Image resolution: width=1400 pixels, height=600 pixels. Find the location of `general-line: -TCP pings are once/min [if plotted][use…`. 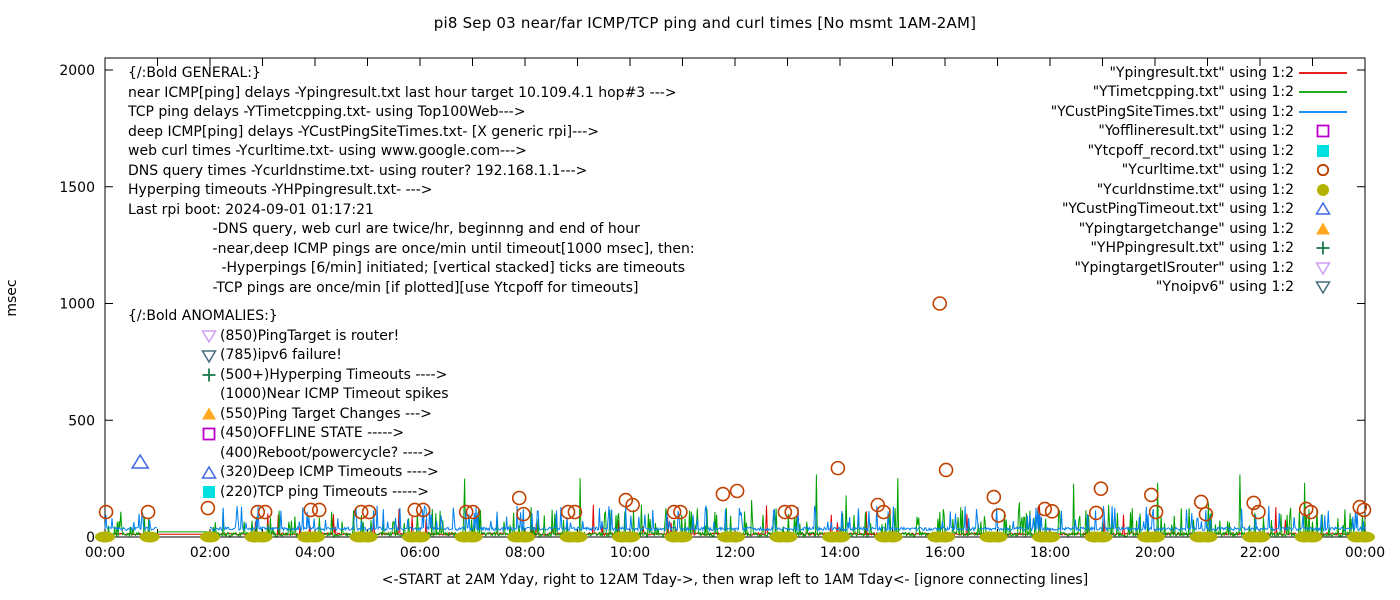

general-line: -TCP pings are once/min [if plotted][use… is located at coordinates (383, 287).